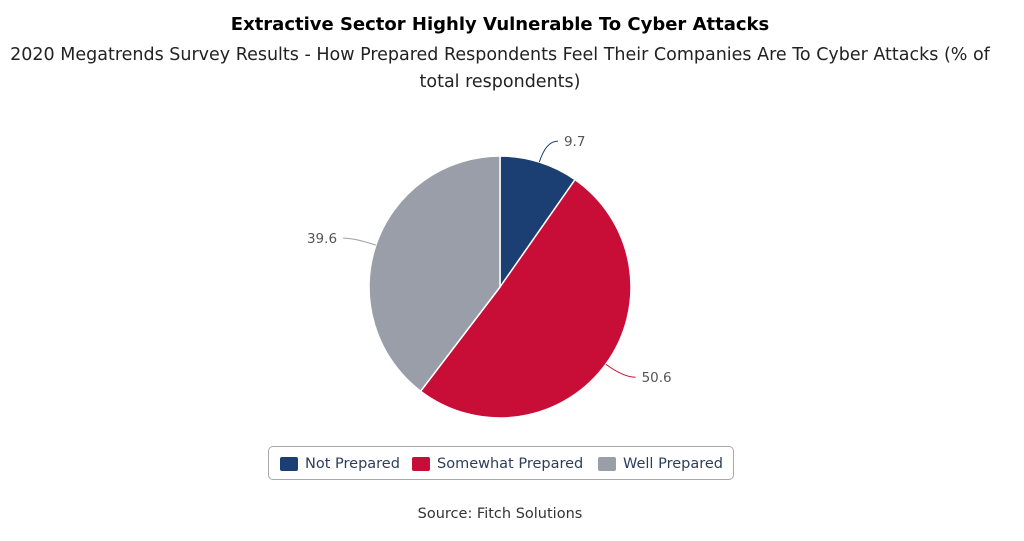  What do you see at coordinates (548, 151) in the screenshot?
I see `connector-line-not-prepared` at bounding box center [548, 151].